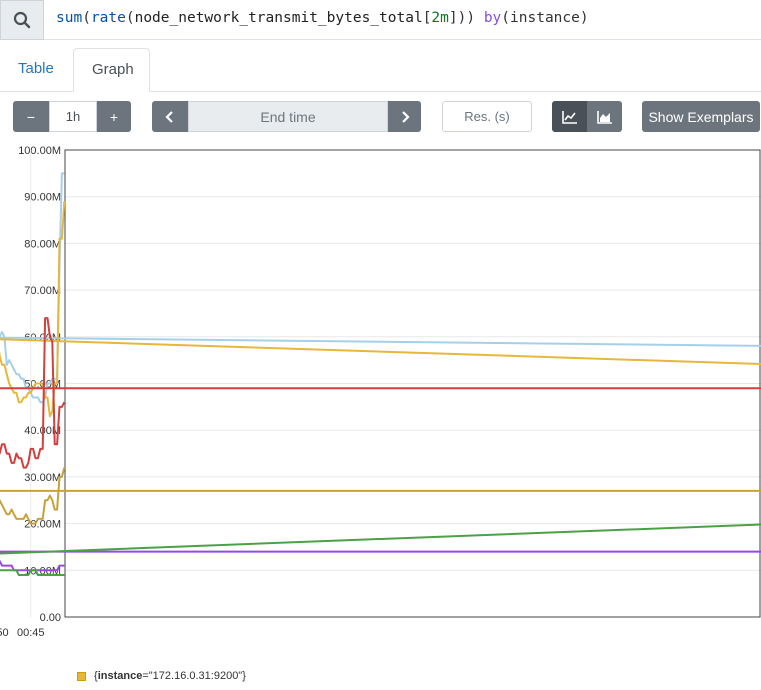  What do you see at coordinates (42, 478) in the screenshot?
I see `y-tick-label: 30.00M` at bounding box center [42, 478].